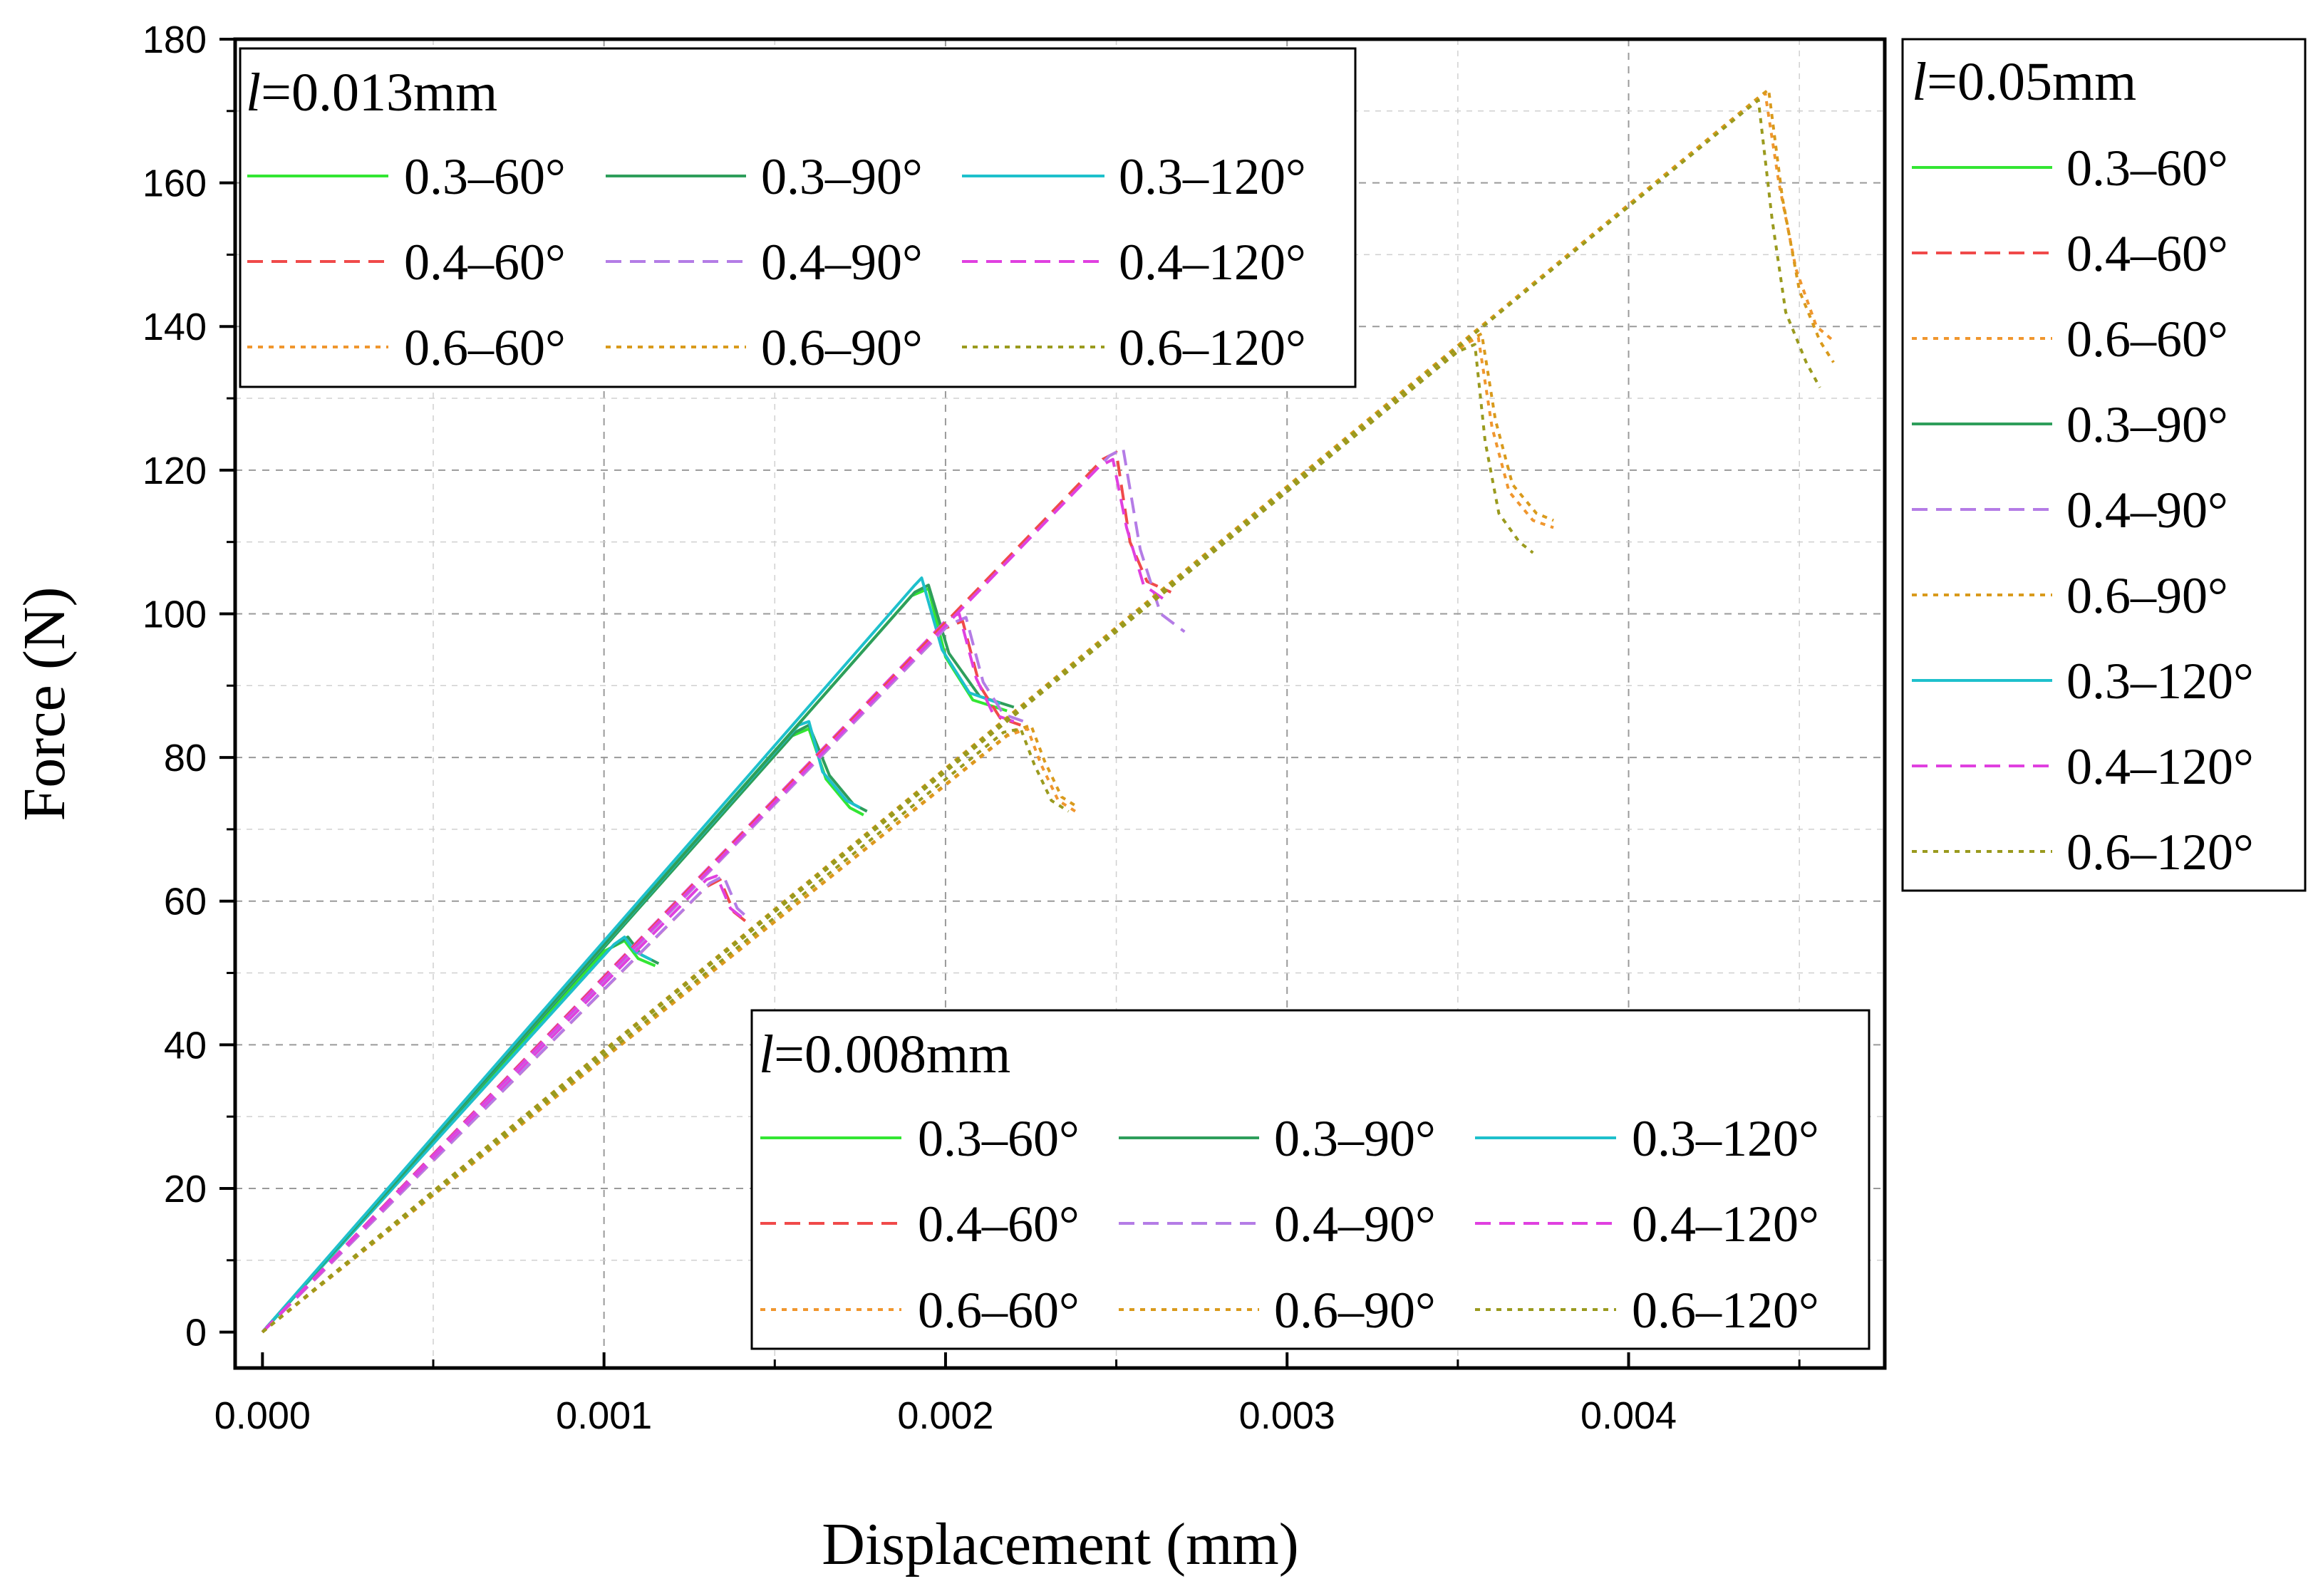 The height and width of the screenshot is (1596, 2318). Describe the element at coordinates (263, 1415) in the screenshot. I see `x-tick-label: 0.000` at that location.